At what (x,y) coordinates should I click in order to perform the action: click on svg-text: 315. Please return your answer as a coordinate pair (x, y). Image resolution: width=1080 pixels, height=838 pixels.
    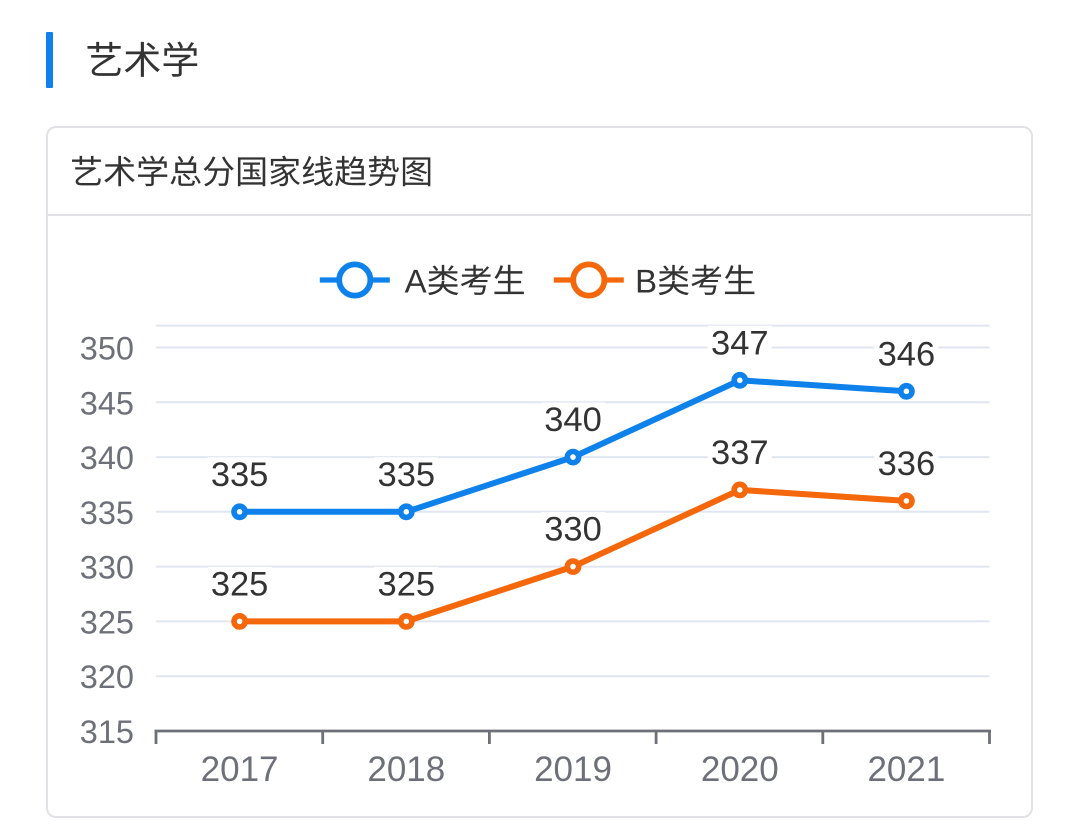
    Looking at the image, I should click on (107, 732).